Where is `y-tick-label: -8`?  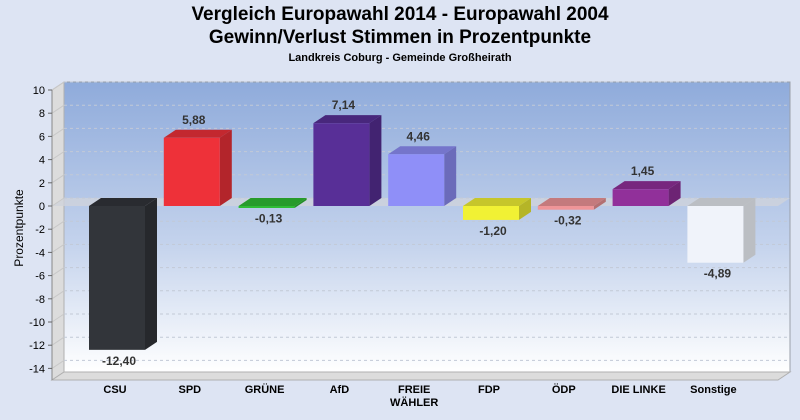
y-tick-label: -8 is located at coordinates (40, 300).